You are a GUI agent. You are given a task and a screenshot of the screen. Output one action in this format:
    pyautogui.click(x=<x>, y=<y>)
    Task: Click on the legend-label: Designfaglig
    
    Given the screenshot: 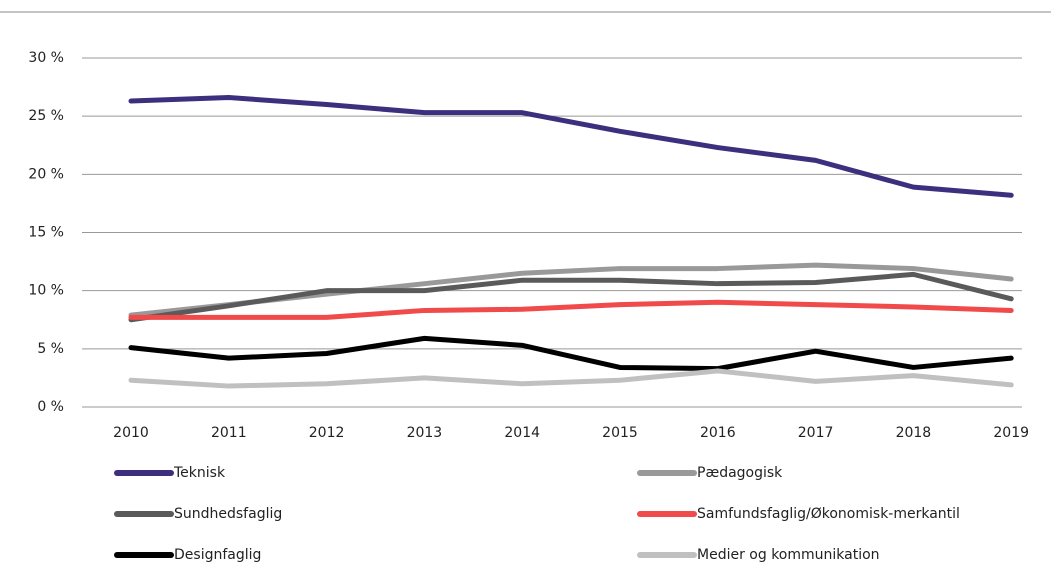 What is the action you would take?
    pyautogui.click(x=217, y=555)
    